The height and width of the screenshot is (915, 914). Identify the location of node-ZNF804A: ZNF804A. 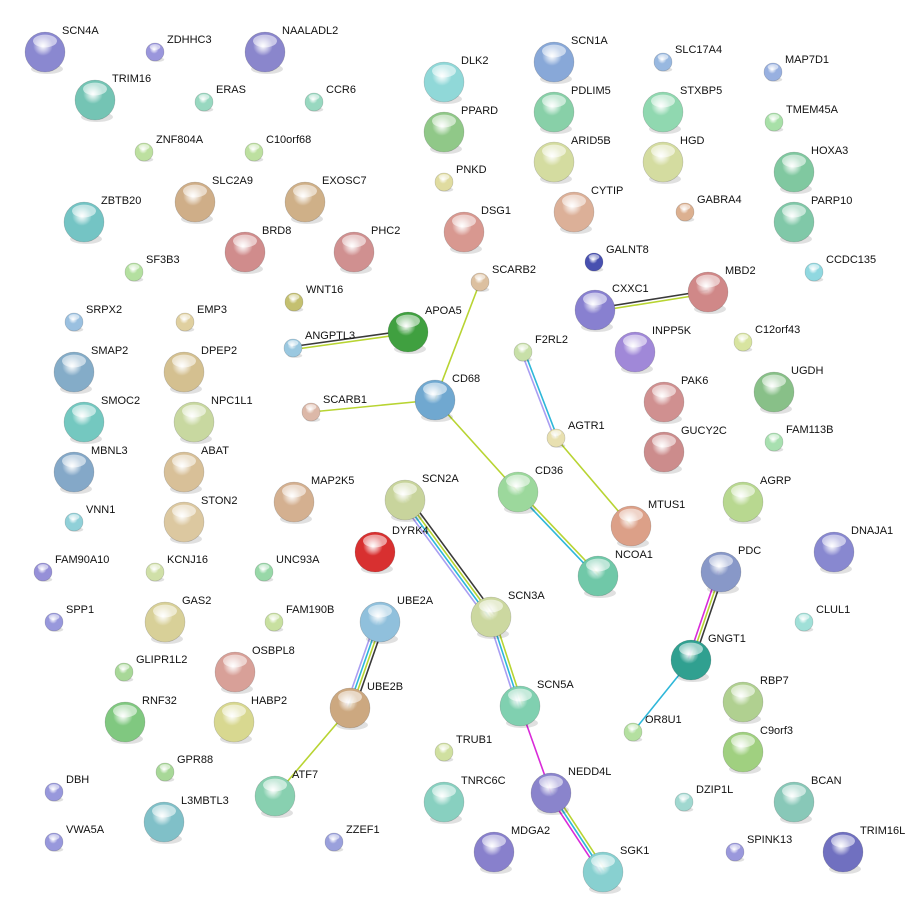
(169, 148).